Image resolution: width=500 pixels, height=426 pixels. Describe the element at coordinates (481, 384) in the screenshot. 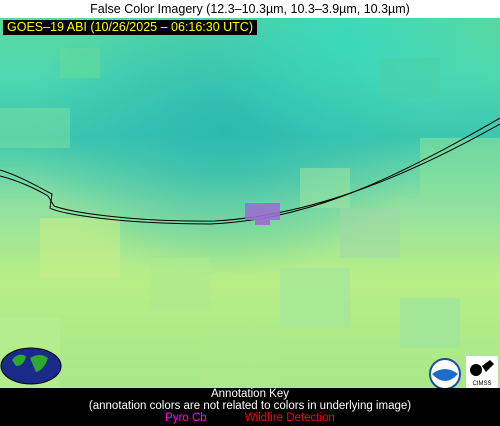

I see `cimss-label: CIMSS` at that location.